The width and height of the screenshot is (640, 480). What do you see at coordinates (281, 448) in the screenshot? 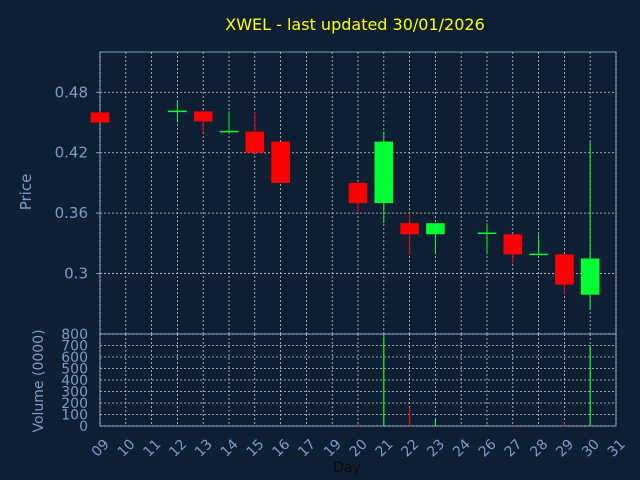
I see `x-tick-label: 16` at bounding box center [281, 448].